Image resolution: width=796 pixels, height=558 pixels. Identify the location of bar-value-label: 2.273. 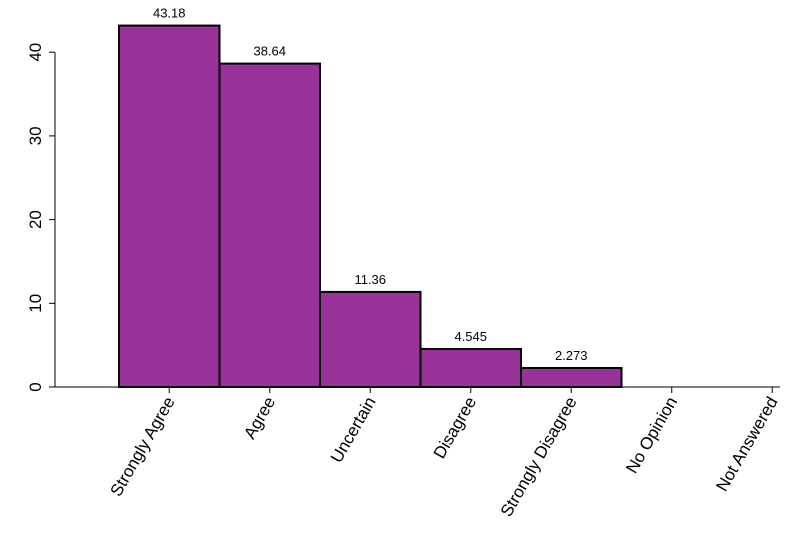
(571, 355).